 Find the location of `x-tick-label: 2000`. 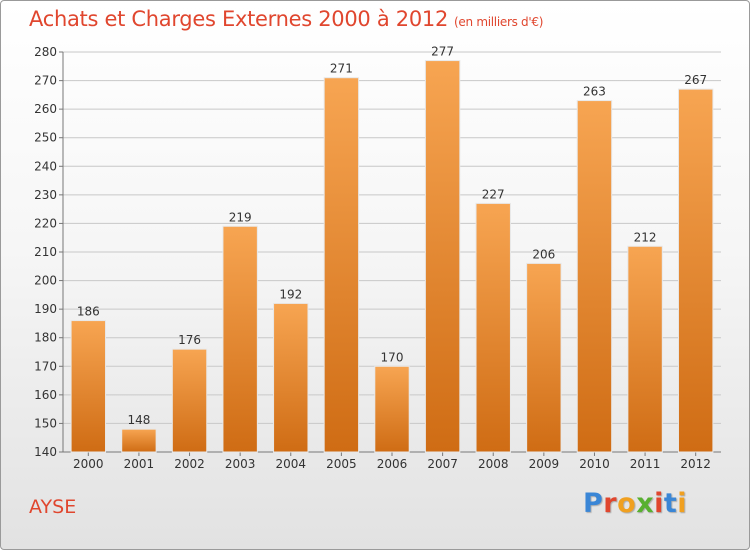

x-tick-label: 2000 is located at coordinates (88, 464).